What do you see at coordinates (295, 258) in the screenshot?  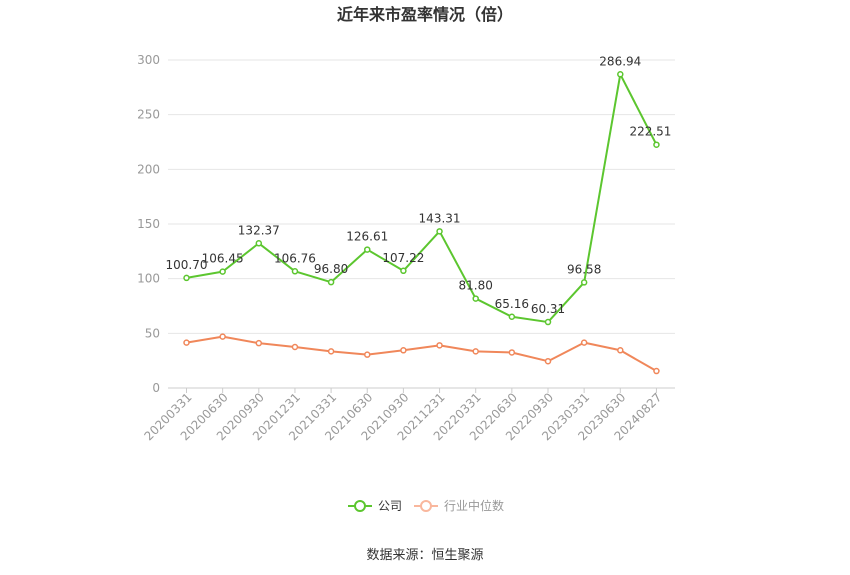 I see `company-data-label: 106.76` at bounding box center [295, 258].